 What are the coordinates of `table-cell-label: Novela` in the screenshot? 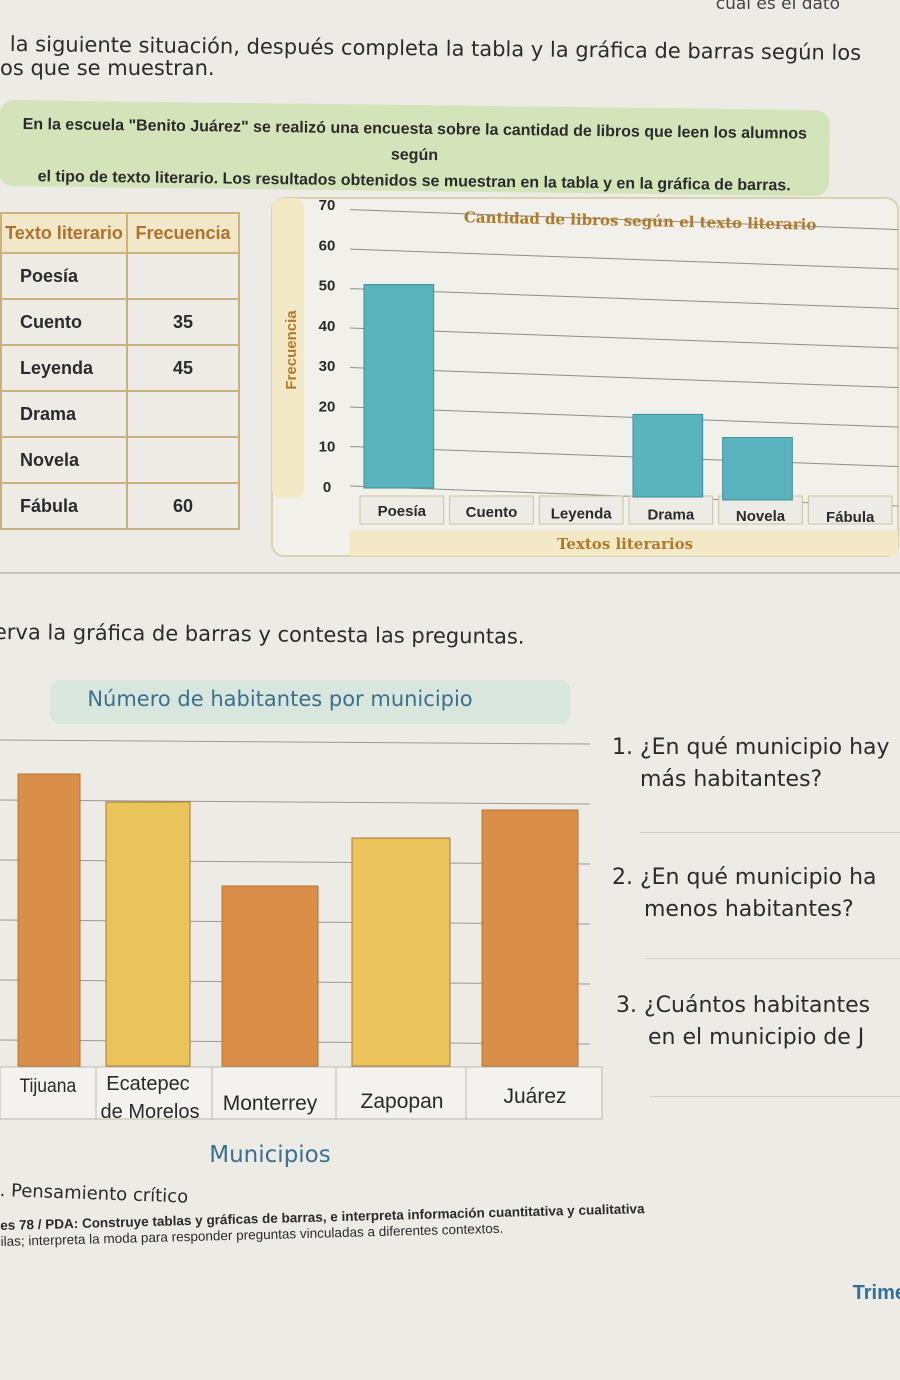 It's located at (64, 460).